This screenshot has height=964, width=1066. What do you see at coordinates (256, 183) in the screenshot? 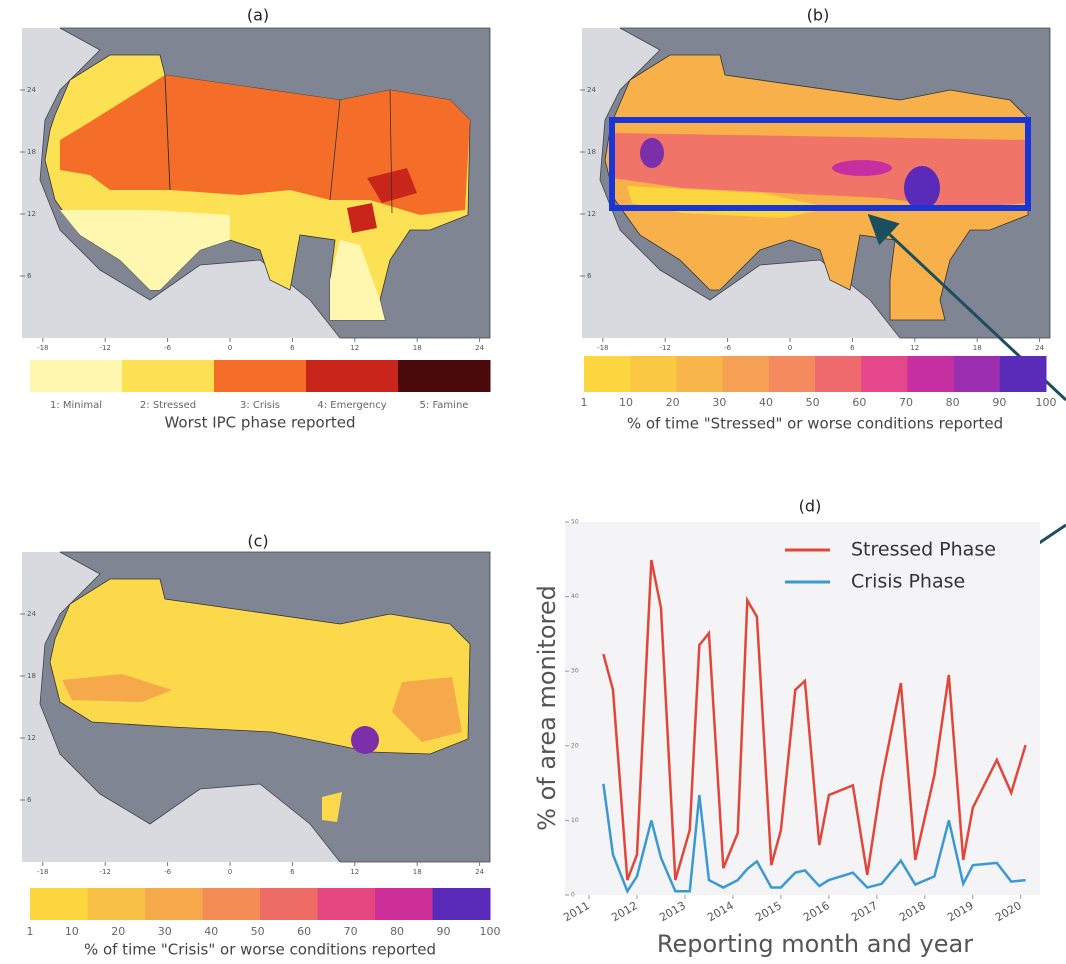
I see `map-a` at bounding box center [256, 183].